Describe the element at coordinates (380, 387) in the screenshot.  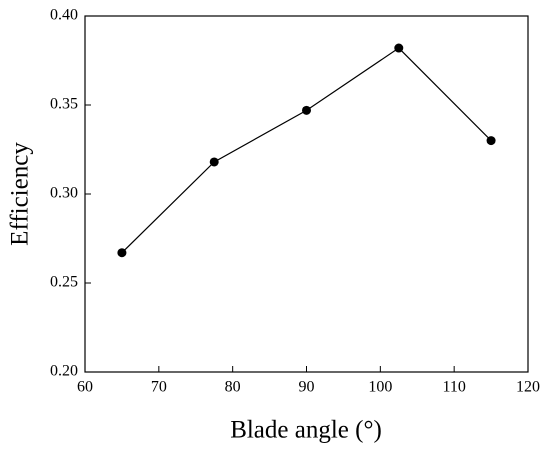
I see `x-tick-label: 100` at that location.